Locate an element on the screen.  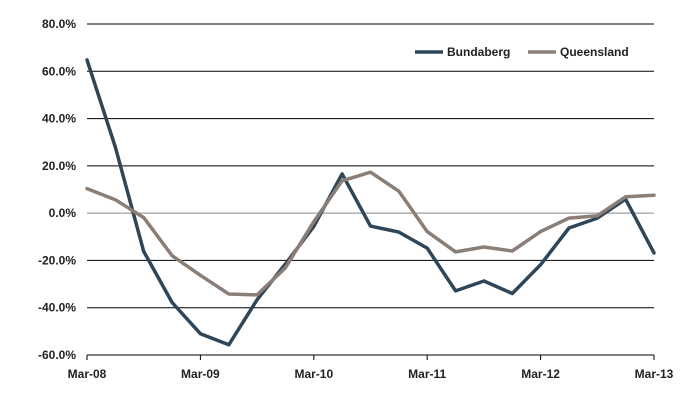
y-tick-label: 20.0% is located at coordinates (59, 166).